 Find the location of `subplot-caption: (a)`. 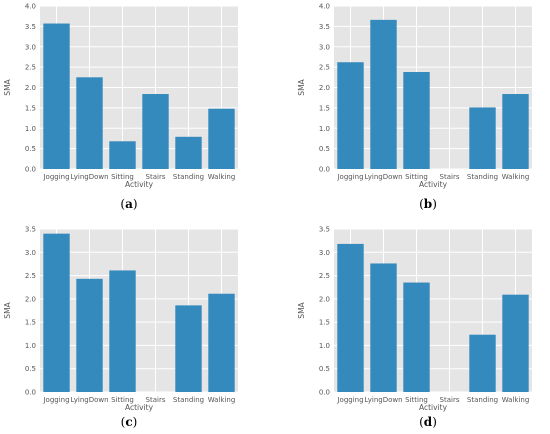

subplot-caption: (a) is located at coordinates (128, 204).